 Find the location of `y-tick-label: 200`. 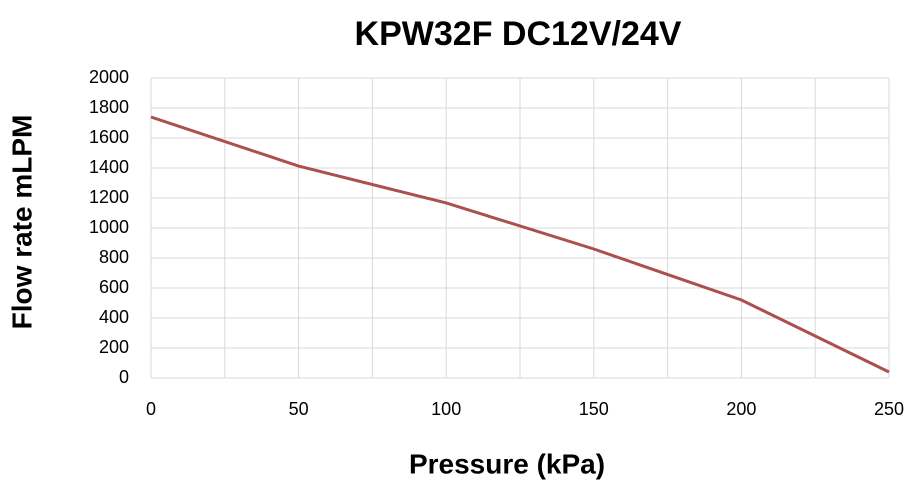

y-tick-label: 200 is located at coordinates (114, 347).